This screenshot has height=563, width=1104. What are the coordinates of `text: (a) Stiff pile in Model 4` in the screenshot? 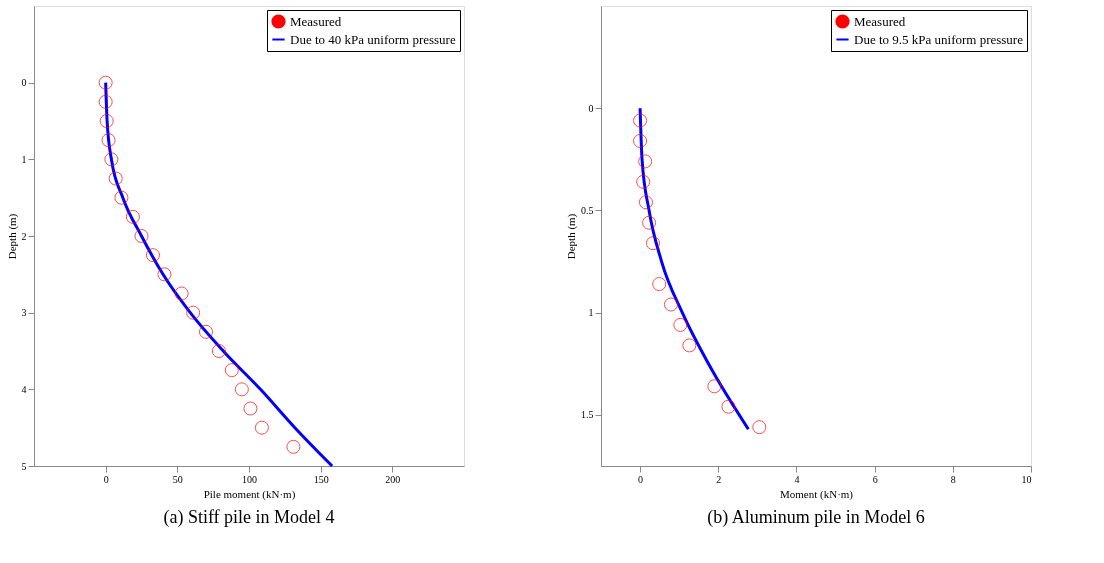 It's located at (249, 517).